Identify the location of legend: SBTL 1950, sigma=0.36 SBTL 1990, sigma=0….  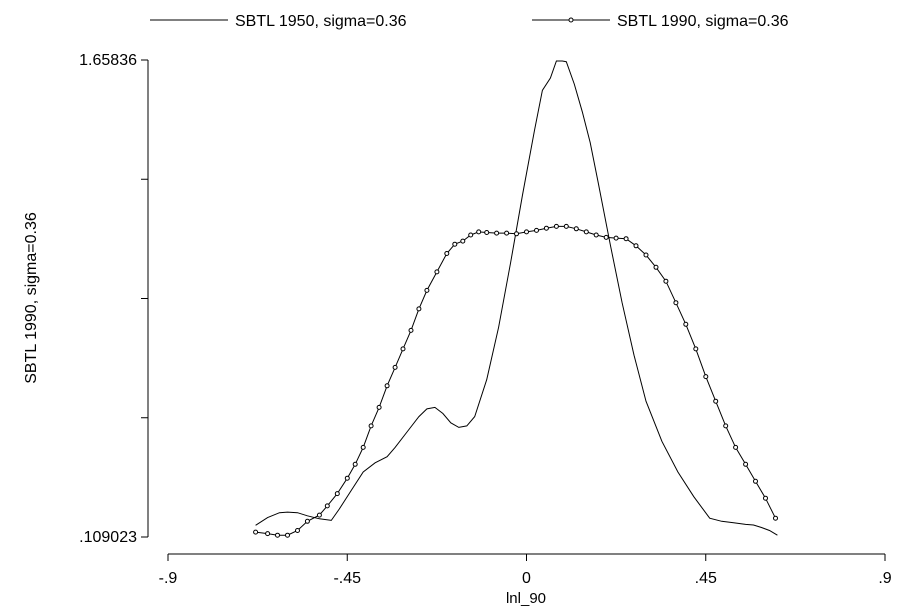
(469, 21).